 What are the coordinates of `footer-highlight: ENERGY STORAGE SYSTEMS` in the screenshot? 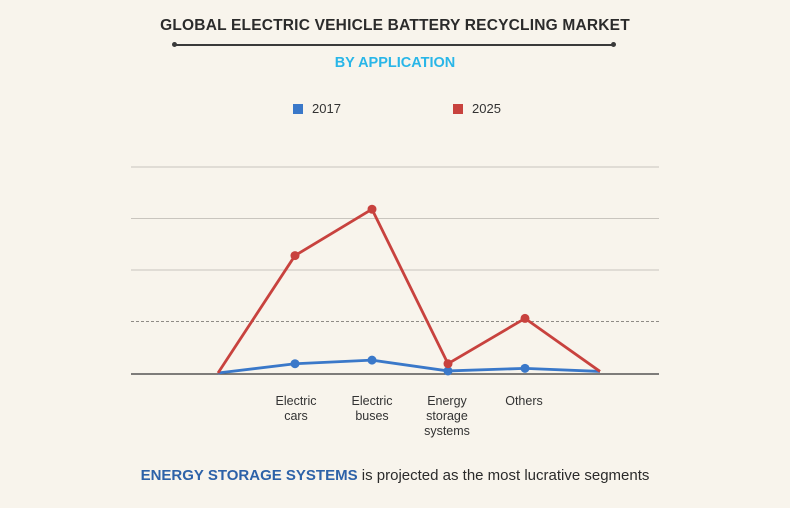 It's located at (249, 475).